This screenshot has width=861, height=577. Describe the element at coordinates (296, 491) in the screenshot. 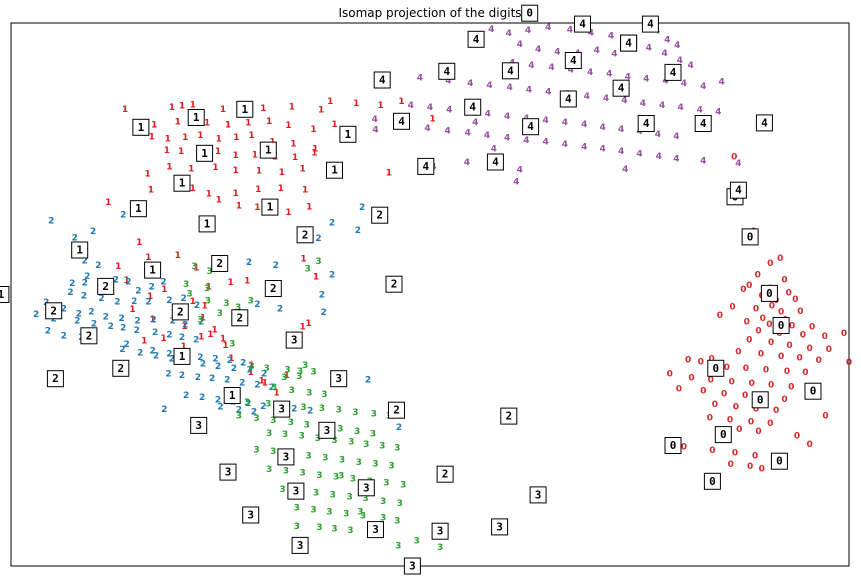

I see `thumbnail-digit-glyph: 3` at that location.